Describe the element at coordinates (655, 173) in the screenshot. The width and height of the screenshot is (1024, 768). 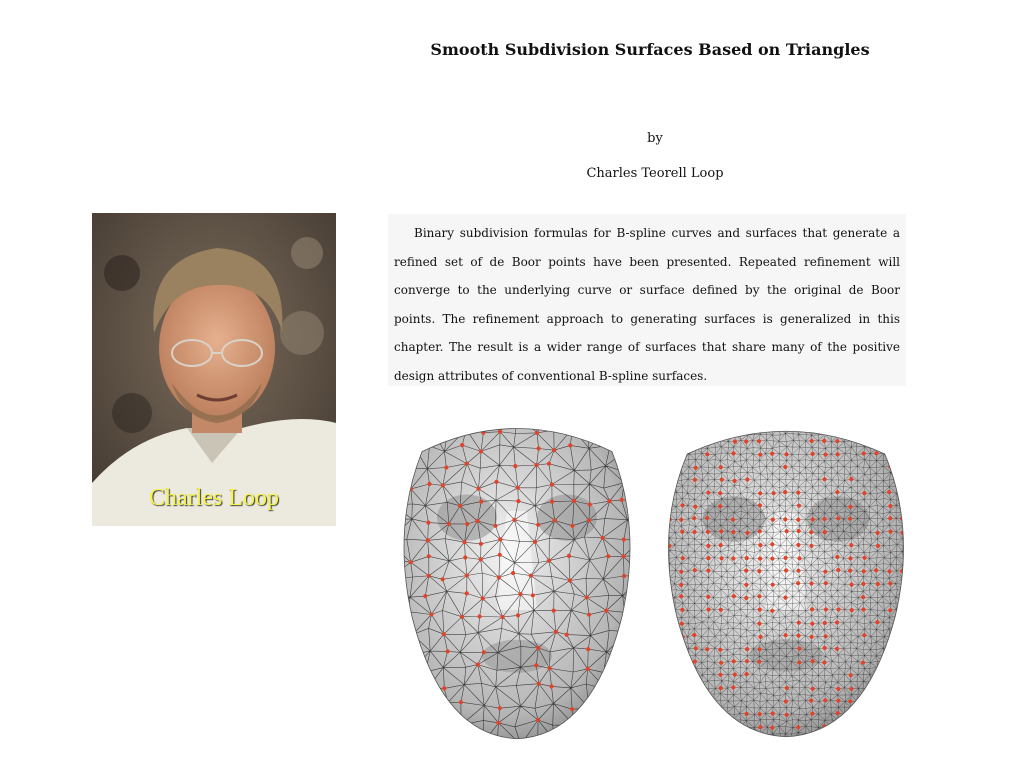
I see `author-name: Charles Teorell Loop` at that location.